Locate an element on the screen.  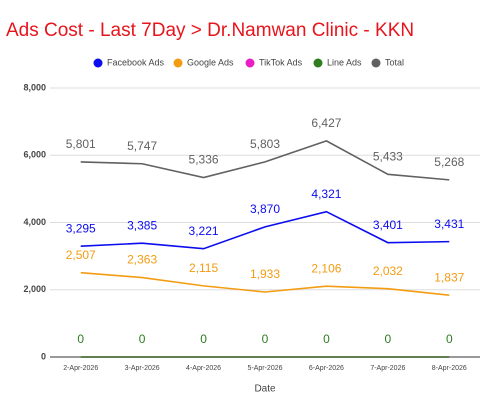
y-tick-label: 2,000 is located at coordinates (34, 289).